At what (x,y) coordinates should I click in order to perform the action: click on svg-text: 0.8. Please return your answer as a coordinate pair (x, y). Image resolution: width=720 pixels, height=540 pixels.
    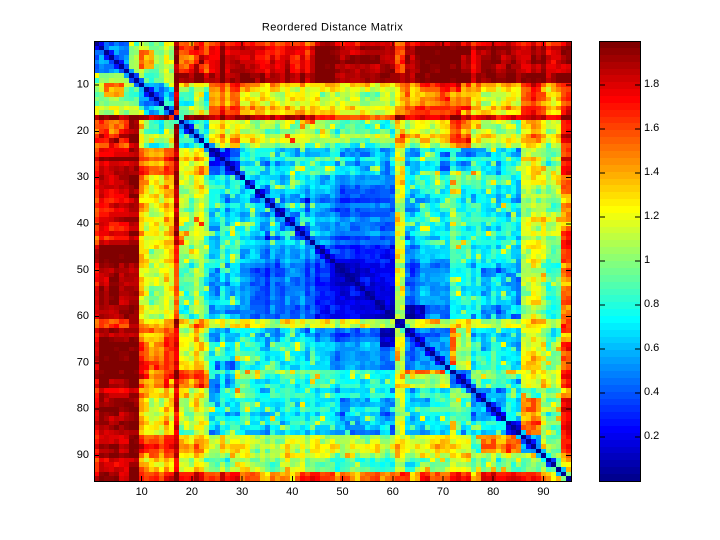
    Looking at the image, I should click on (651, 304).